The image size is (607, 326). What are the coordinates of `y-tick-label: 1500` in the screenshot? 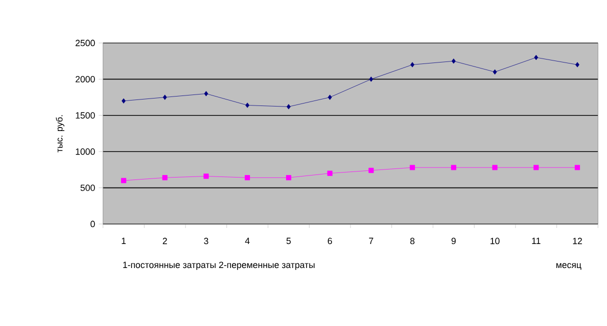 It's located at (85, 115).